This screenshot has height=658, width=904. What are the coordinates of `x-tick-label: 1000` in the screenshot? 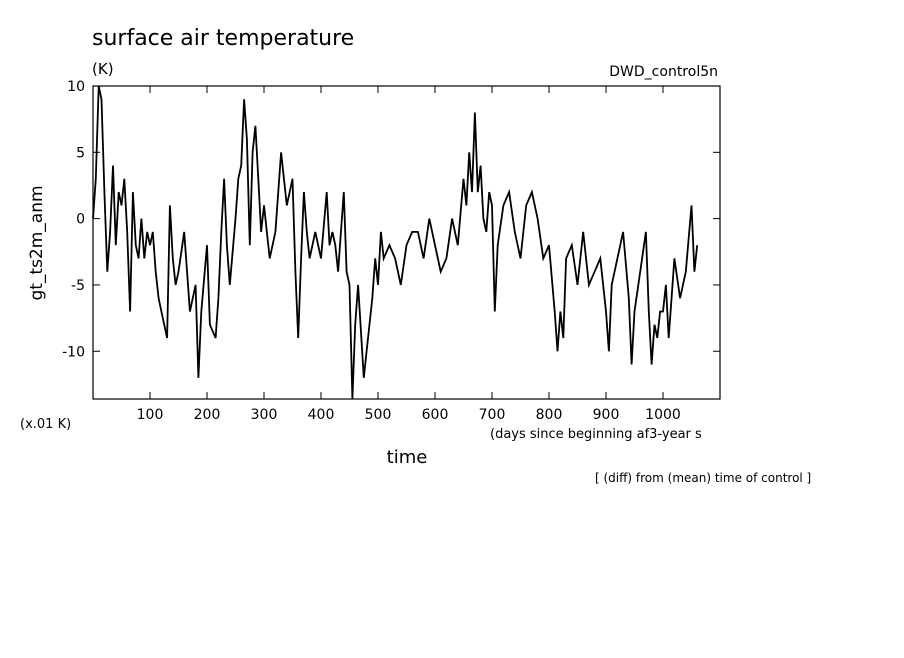 It's located at (663, 415).